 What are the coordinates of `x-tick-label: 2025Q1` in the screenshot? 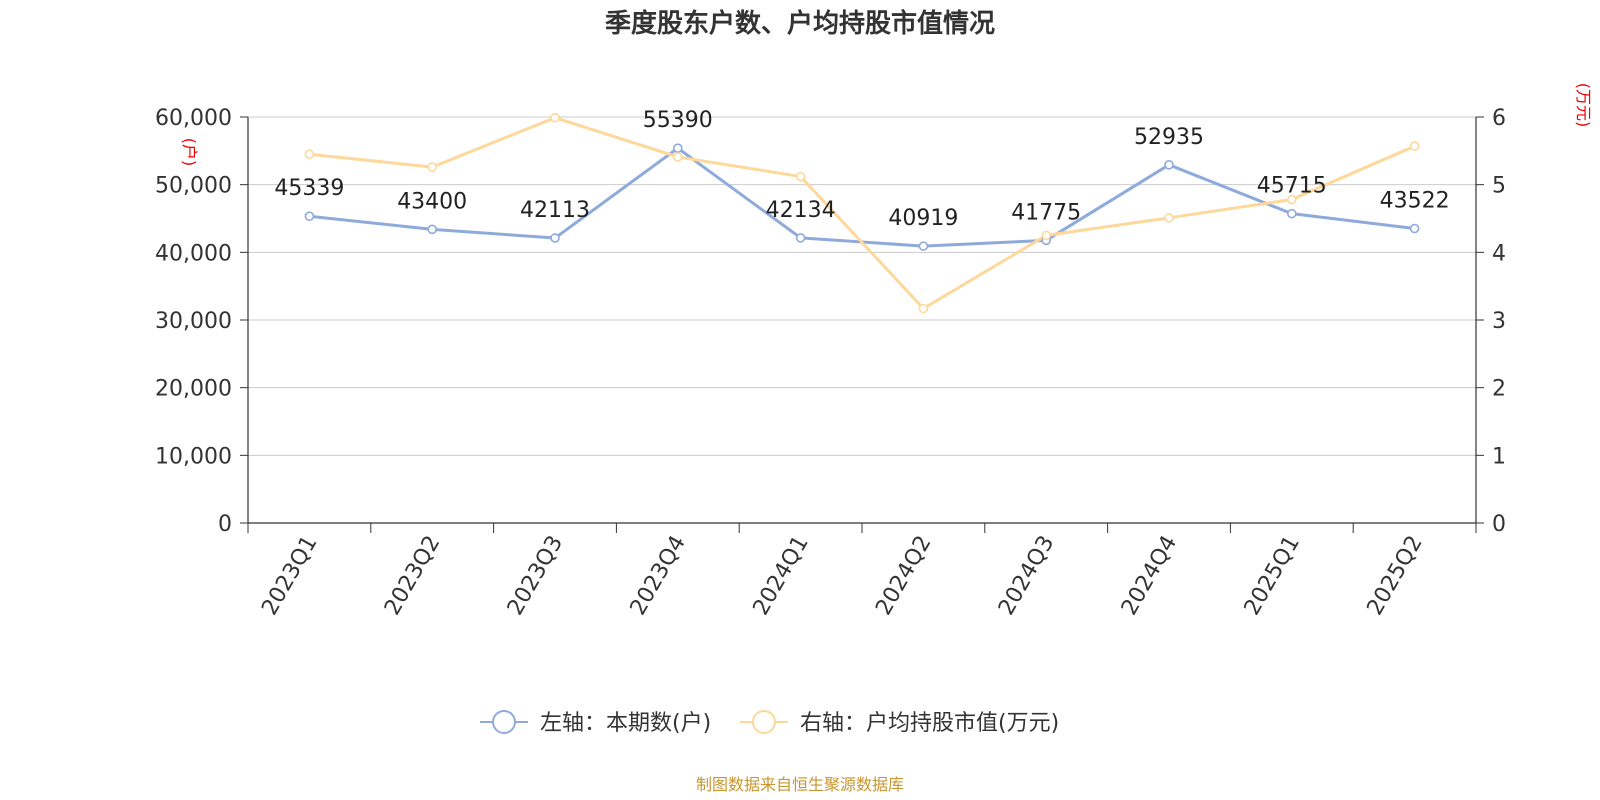 It's located at (1272, 576).